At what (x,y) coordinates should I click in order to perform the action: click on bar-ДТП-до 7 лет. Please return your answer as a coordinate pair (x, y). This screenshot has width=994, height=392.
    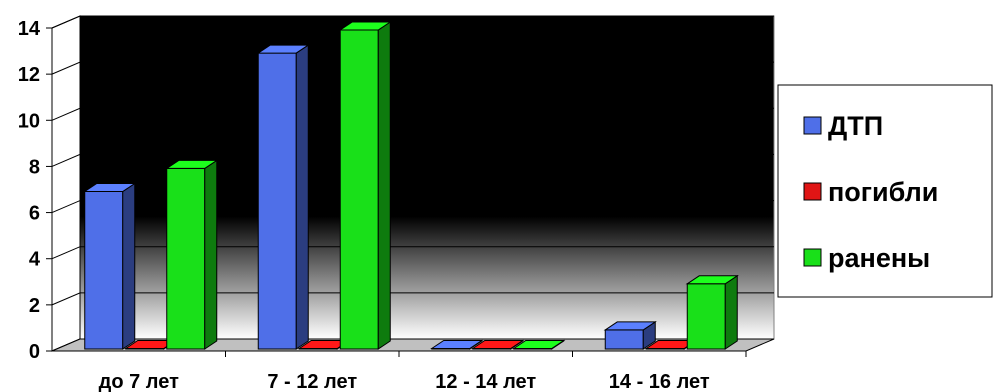
    Looking at the image, I should click on (110, 266).